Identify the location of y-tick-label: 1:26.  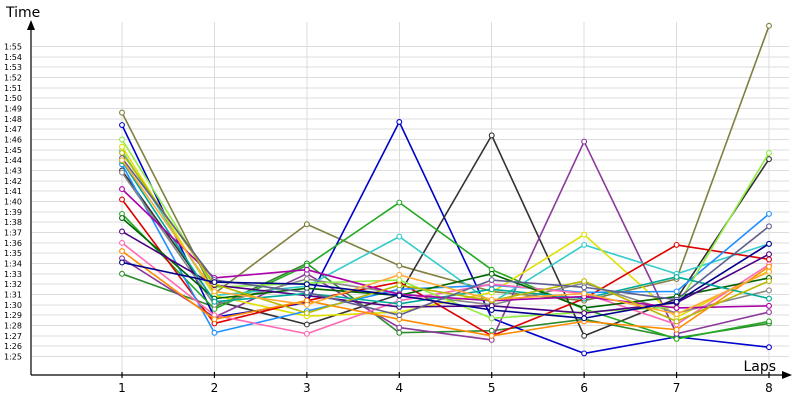
(13, 346).